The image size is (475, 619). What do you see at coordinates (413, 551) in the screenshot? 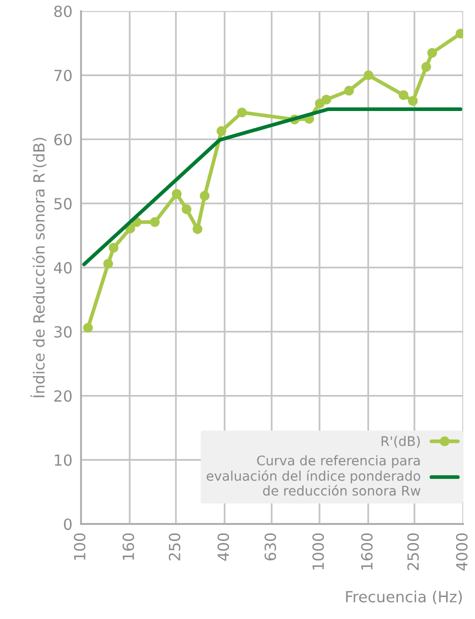
I see `x-tick-label: 2500` at bounding box center [413, 551].